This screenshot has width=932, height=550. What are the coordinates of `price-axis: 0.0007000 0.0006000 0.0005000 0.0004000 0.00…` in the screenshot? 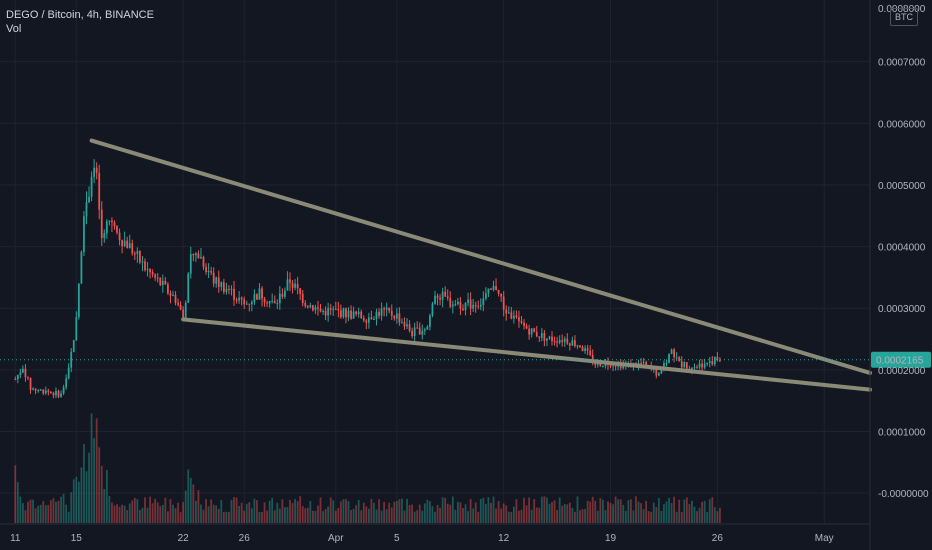 It's located at (903, 252).